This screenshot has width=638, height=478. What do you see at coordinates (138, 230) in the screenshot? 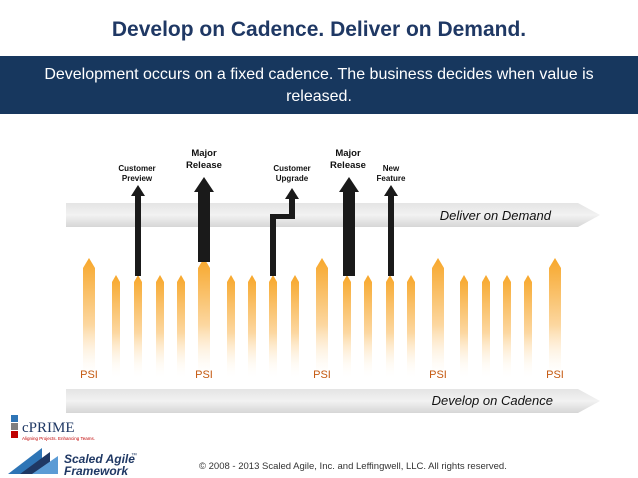
I see `customer-preview-arrow` at bounding box center [138, 230].